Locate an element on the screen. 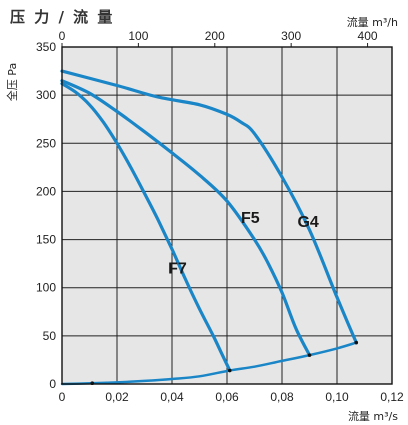 This screenshot has height=425, width=408. top-x-axis-label: 流量 m³/h is located at coordinates (372, 22).